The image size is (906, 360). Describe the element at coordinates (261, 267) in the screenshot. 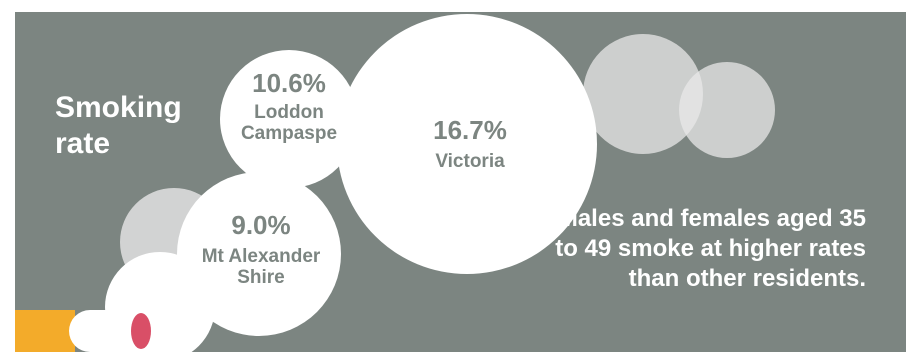

I see `stat-label: Mt Alexander Shire` at that location.